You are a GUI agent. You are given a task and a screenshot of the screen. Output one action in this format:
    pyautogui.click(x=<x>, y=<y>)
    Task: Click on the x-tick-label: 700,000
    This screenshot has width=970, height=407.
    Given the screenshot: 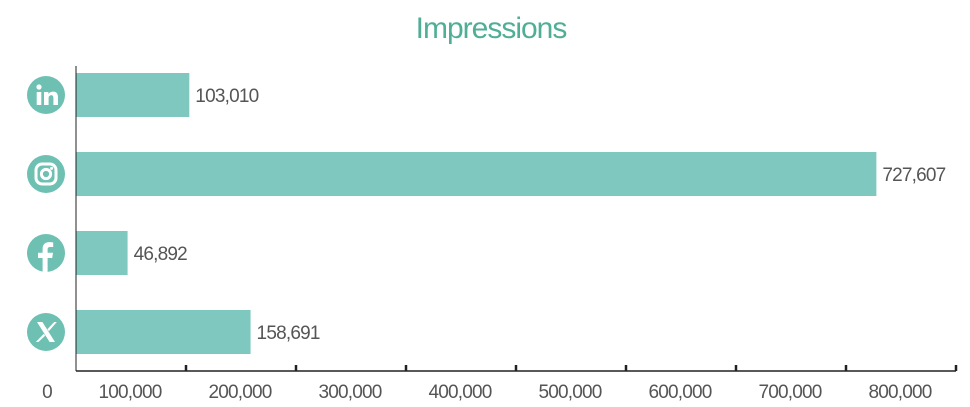 What is the action you would take?
    pyautogui.click(x=789, y=392)
    